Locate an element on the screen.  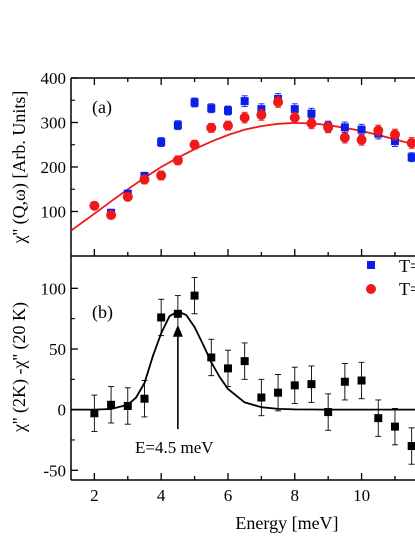
legend: T= T= is located at coordinates (390, 277).